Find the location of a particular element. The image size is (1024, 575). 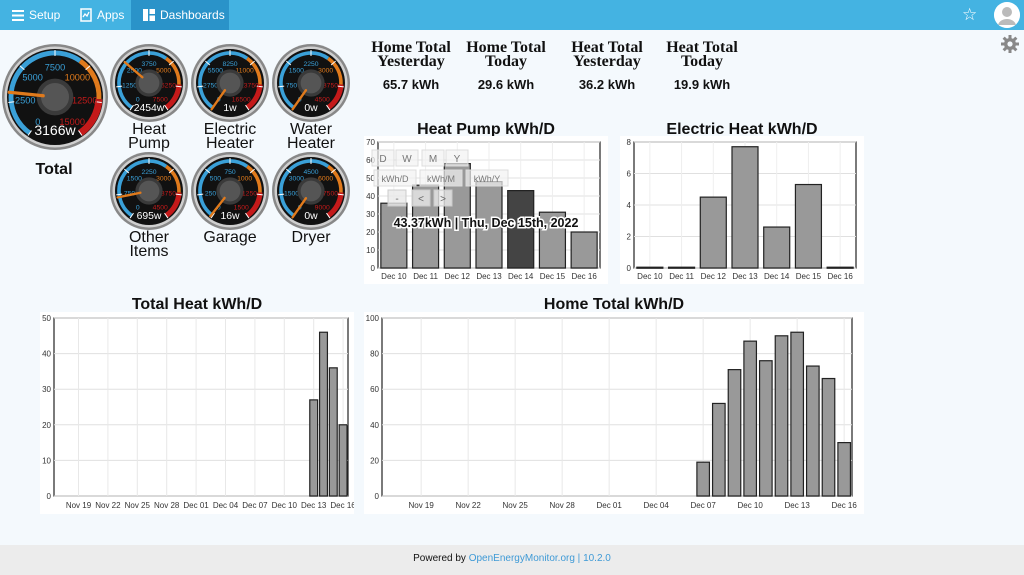

nav-apps-button: Apps is located at coordinates (102, 15).